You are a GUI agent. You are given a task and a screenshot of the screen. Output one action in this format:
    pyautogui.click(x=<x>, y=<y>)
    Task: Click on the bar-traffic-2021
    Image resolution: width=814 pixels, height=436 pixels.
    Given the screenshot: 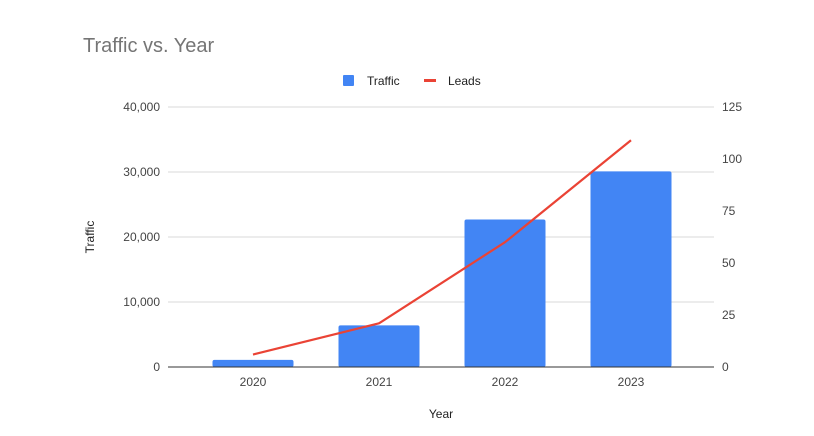 What is the action you would take?
    pyautogui.click(x=379, y=346)
    